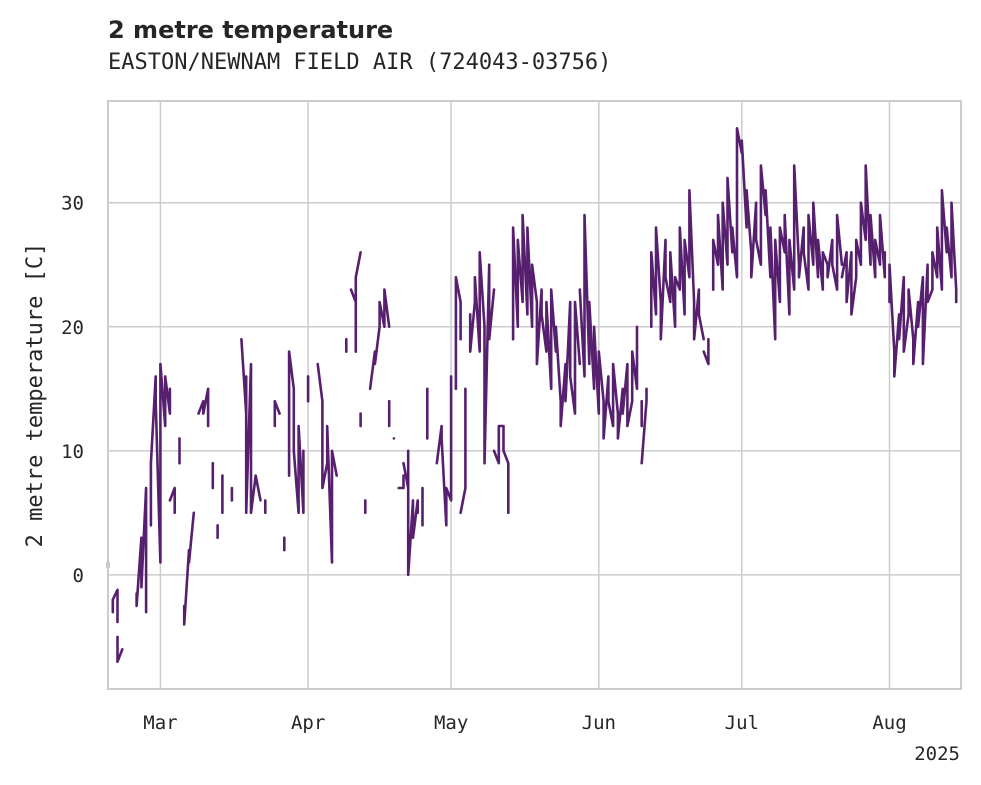 Image resolution: width=981 pixels, height=785 pixels. I want to click on x-tick-label: May, so click(451, 723).